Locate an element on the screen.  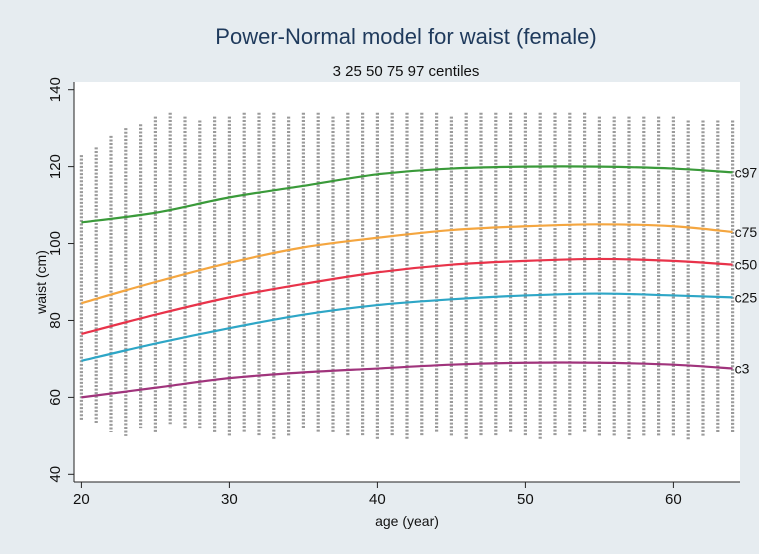
centile-line-c97 is located at coordinates (407, 194).